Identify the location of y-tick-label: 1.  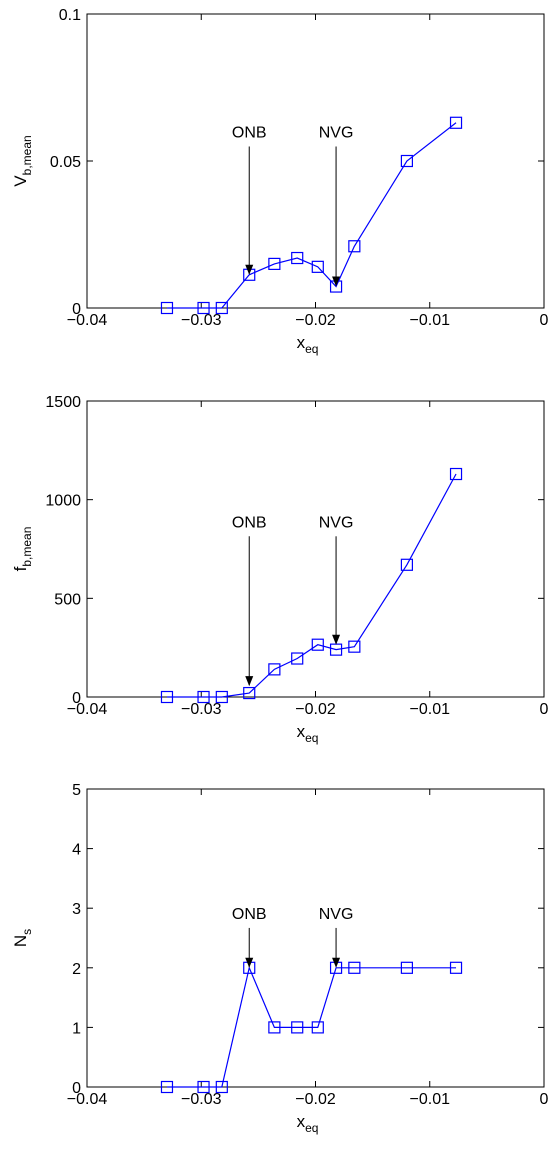
(76, 1028).